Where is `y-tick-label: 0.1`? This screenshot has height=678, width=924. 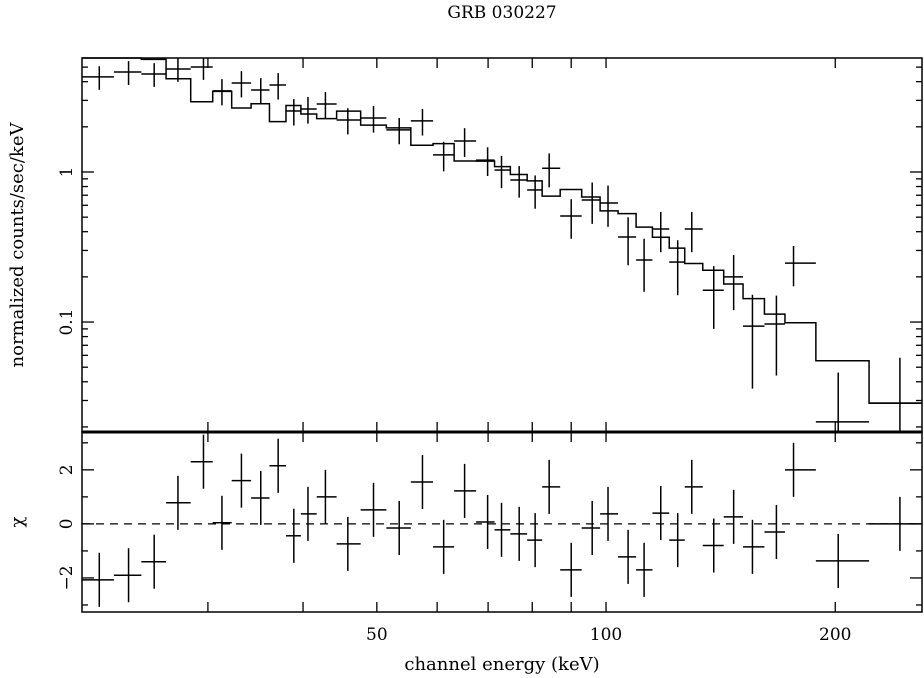 y-tick-label: 0.1 is located at coordinates (67, 322).